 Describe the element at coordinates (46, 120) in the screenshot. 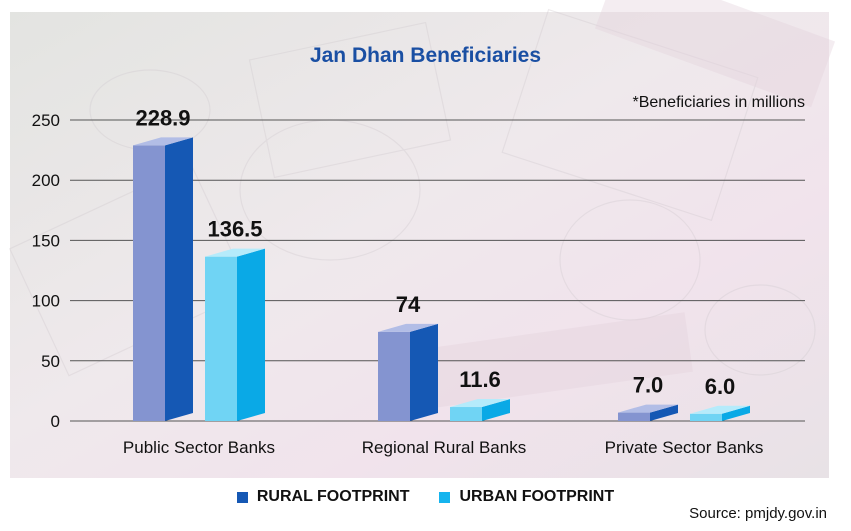

I see `y-tick-label: 250` at that location.